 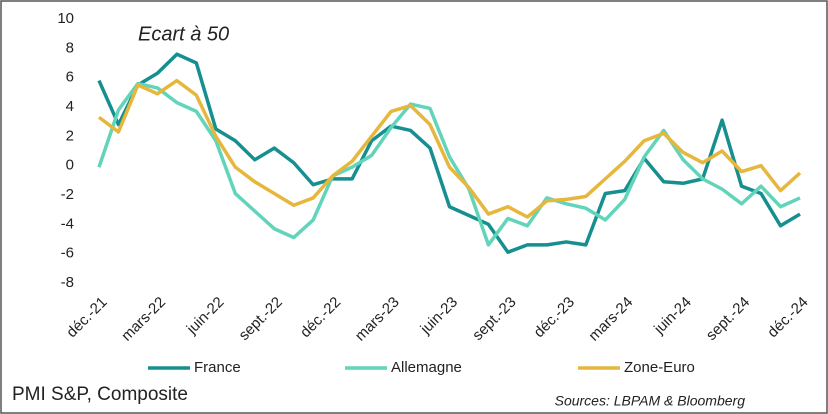 What do you see at coordinates (650, 401) in the screenshot?
I see `source-note: Sources: LBPAM & Bloomberg` at bounding box center [650, 401].